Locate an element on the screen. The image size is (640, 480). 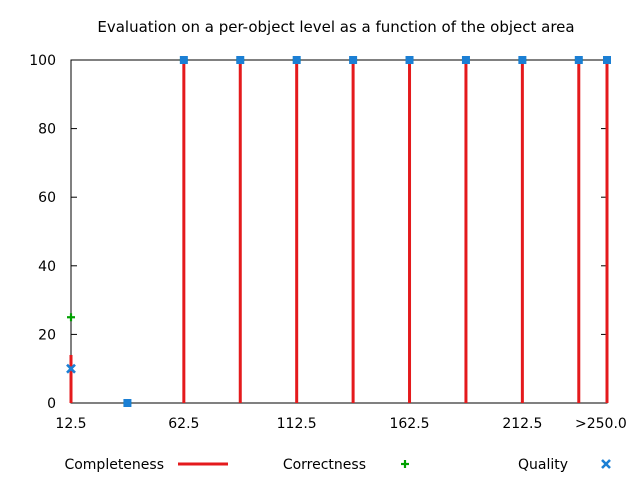
legend-cross-swatch is located at coordinates (606, 464).